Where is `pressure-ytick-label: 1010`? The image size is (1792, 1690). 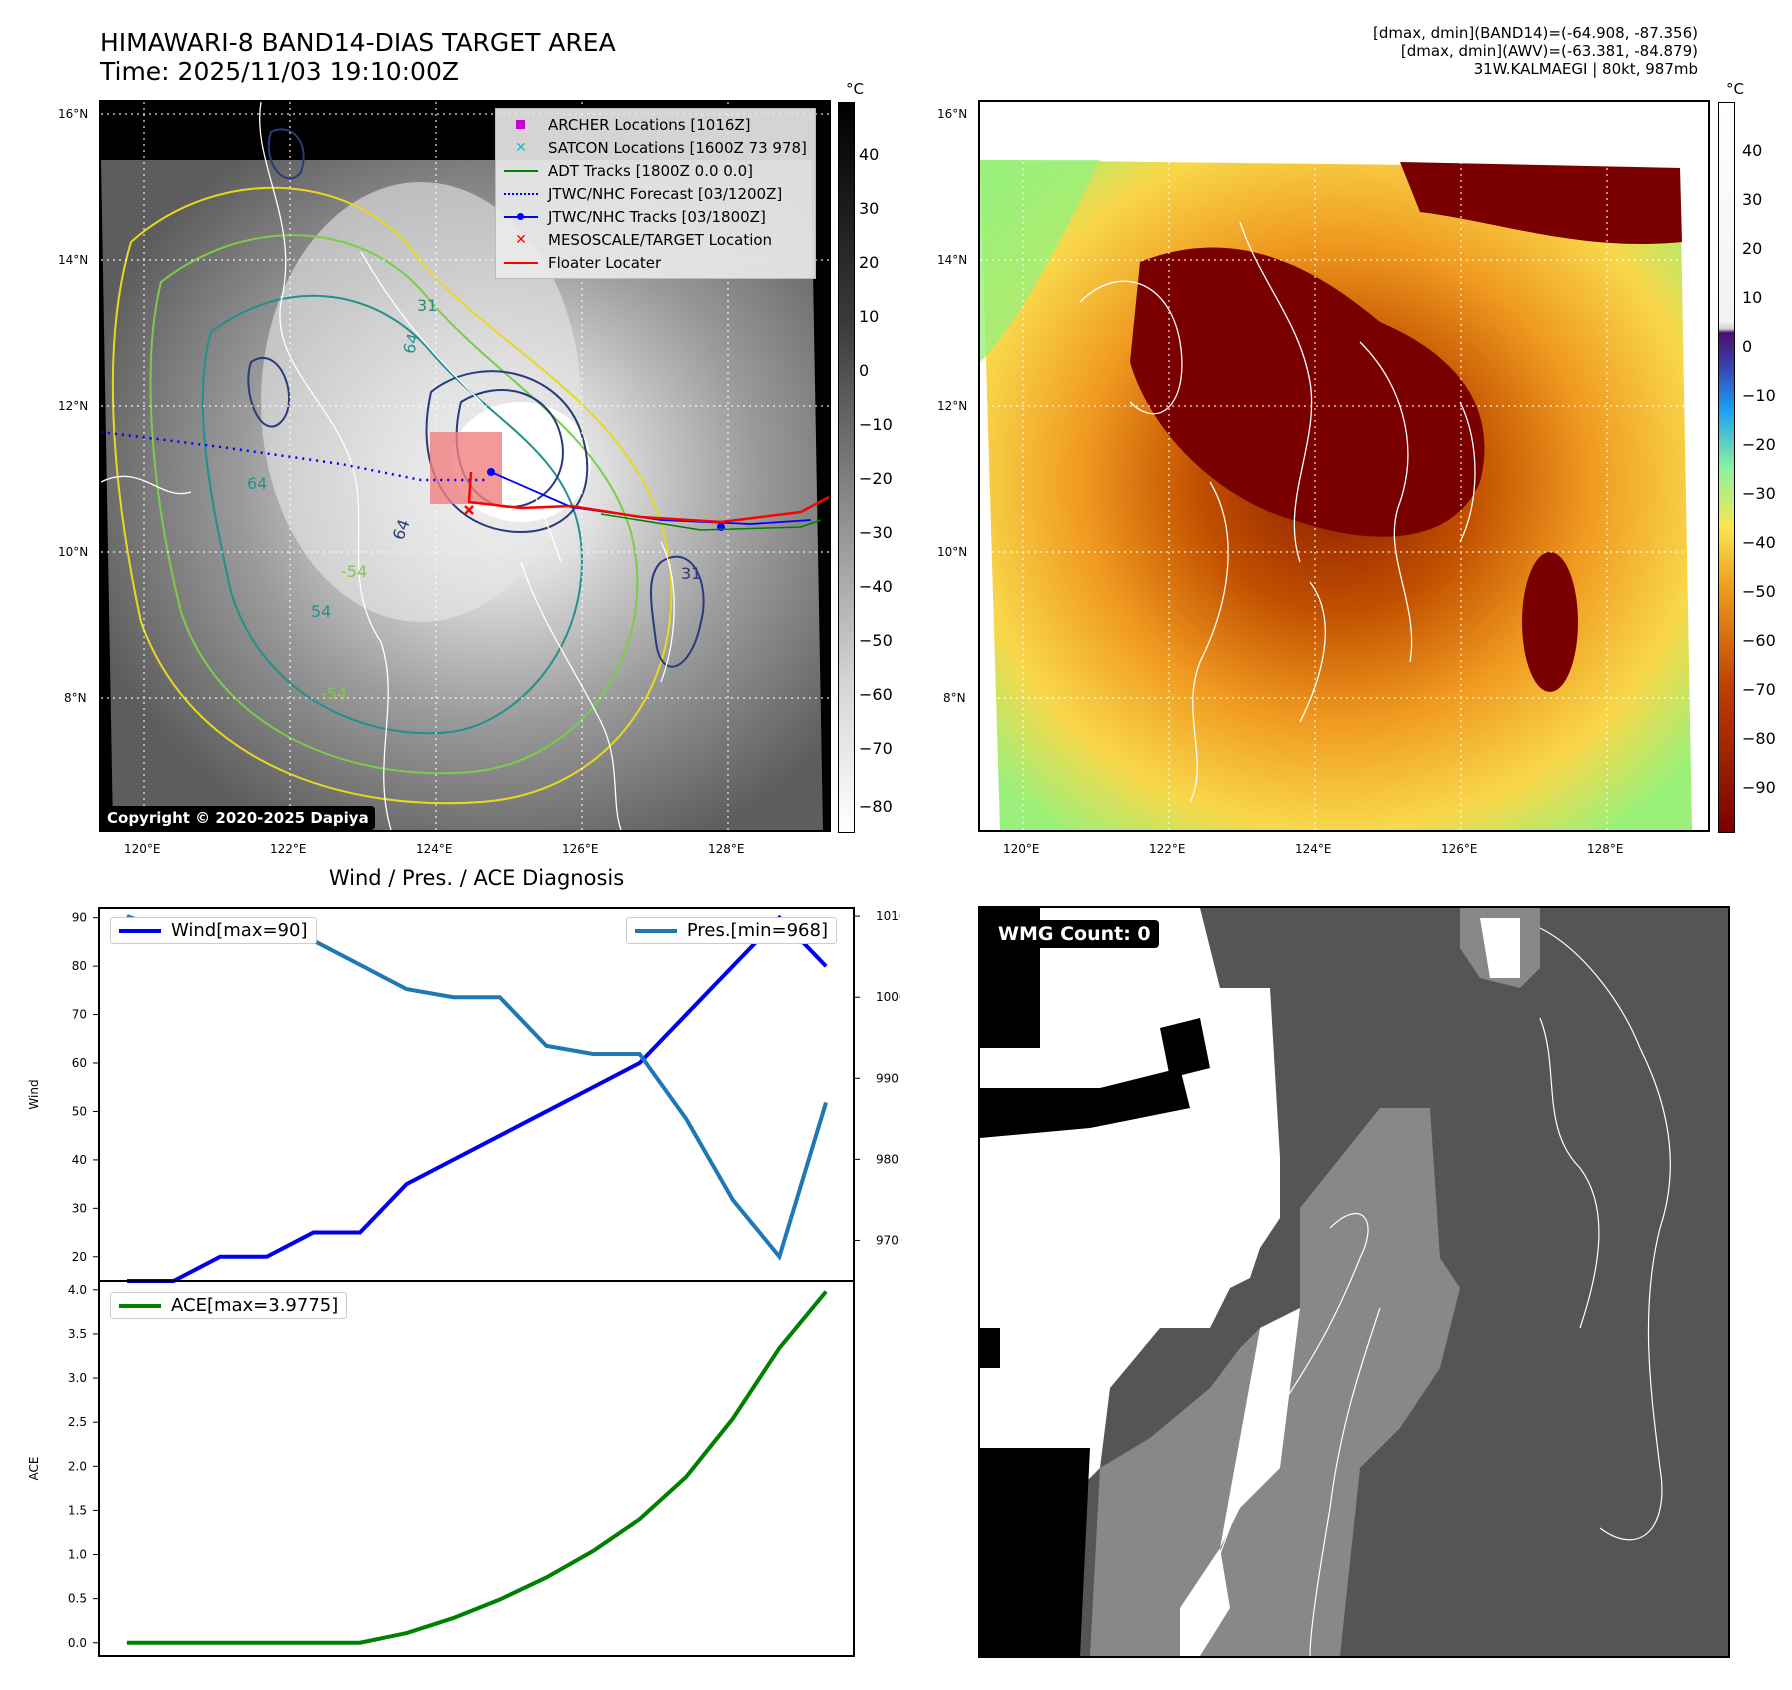
pressure-ytick-label: 1010 is located at coordinates (888, 916).